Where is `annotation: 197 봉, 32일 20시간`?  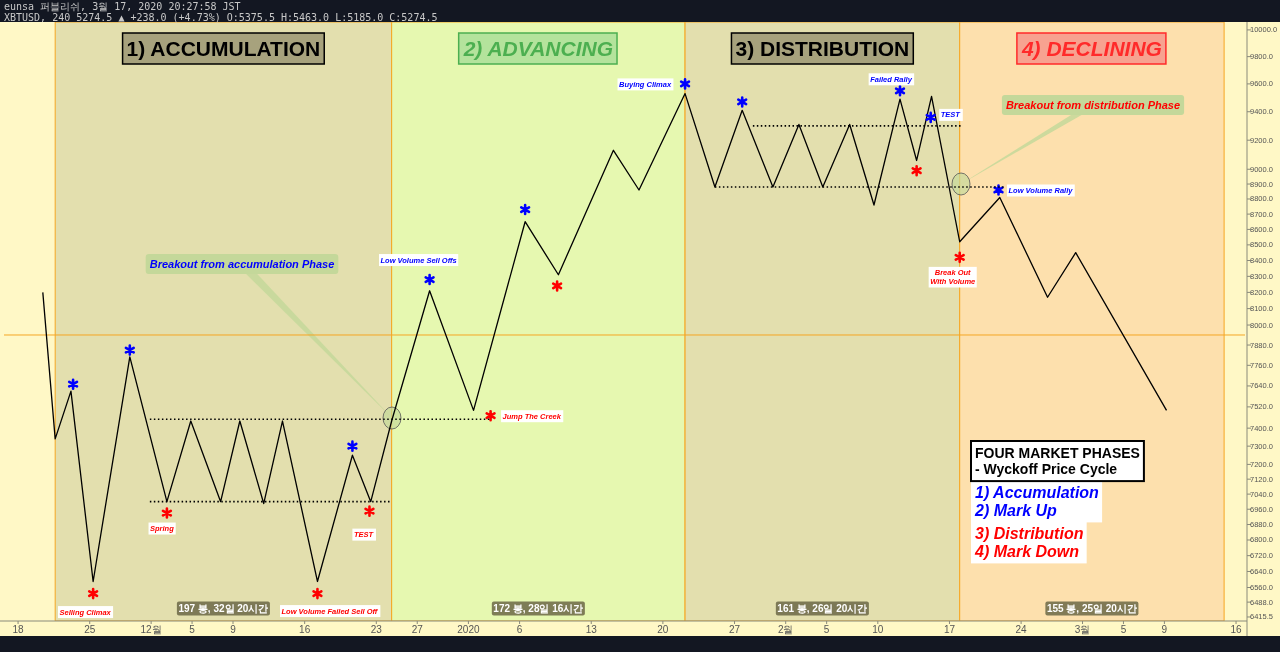 annotation: 197 봉, 32일 20시간 is located at coordinates (223, 608).